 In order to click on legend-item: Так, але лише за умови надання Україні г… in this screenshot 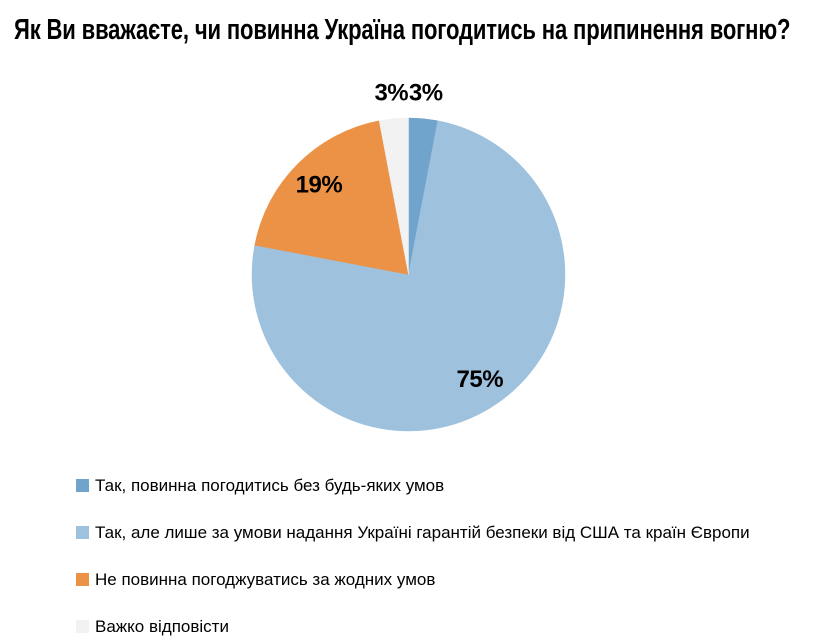, I will do `click(413, 533)`.